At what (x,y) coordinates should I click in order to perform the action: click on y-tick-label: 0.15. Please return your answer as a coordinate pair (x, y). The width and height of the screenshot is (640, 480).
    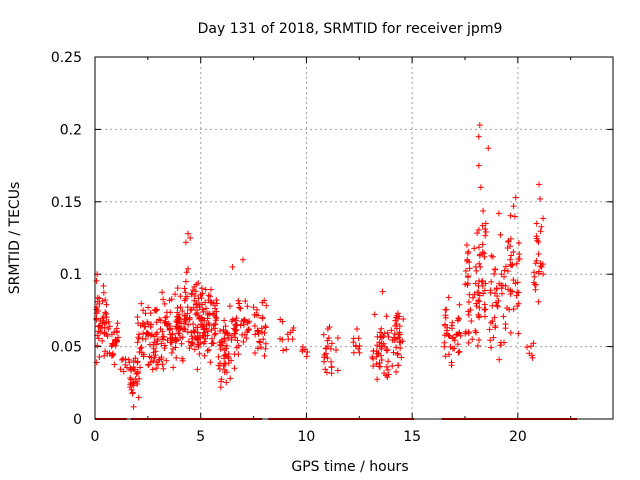
    Looking at the image, I should click on (66, 203).